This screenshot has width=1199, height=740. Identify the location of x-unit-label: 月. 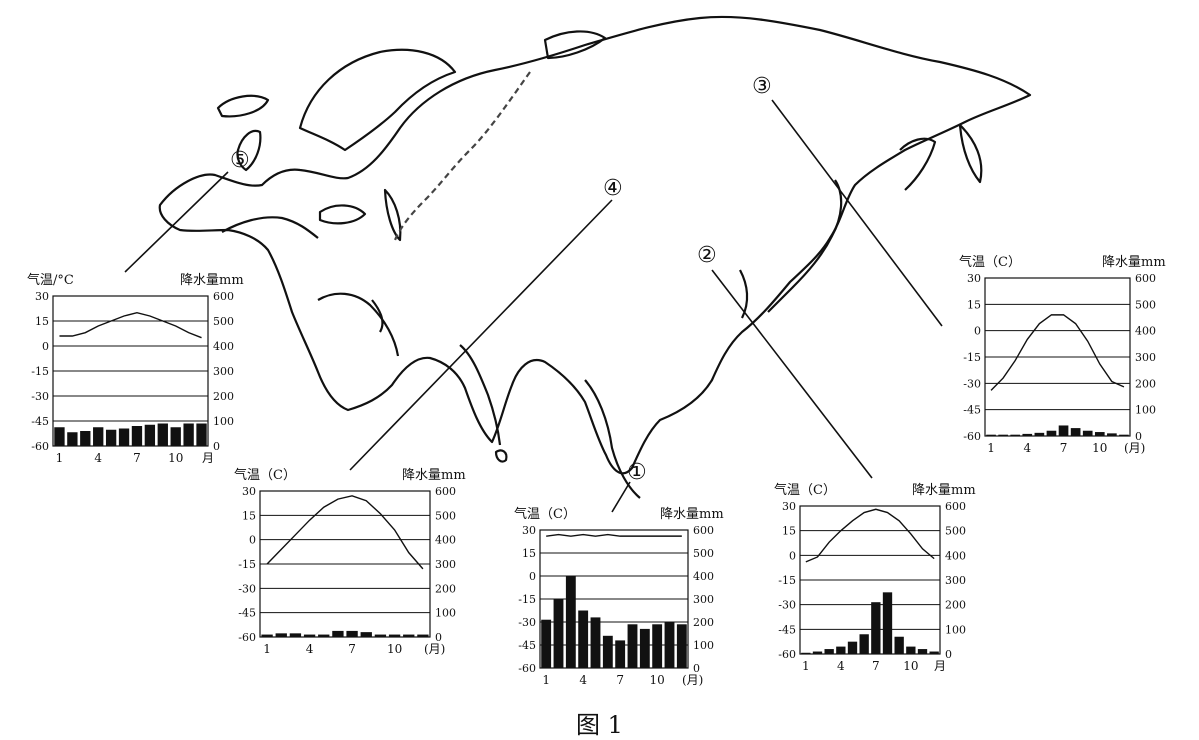
(940, 666).